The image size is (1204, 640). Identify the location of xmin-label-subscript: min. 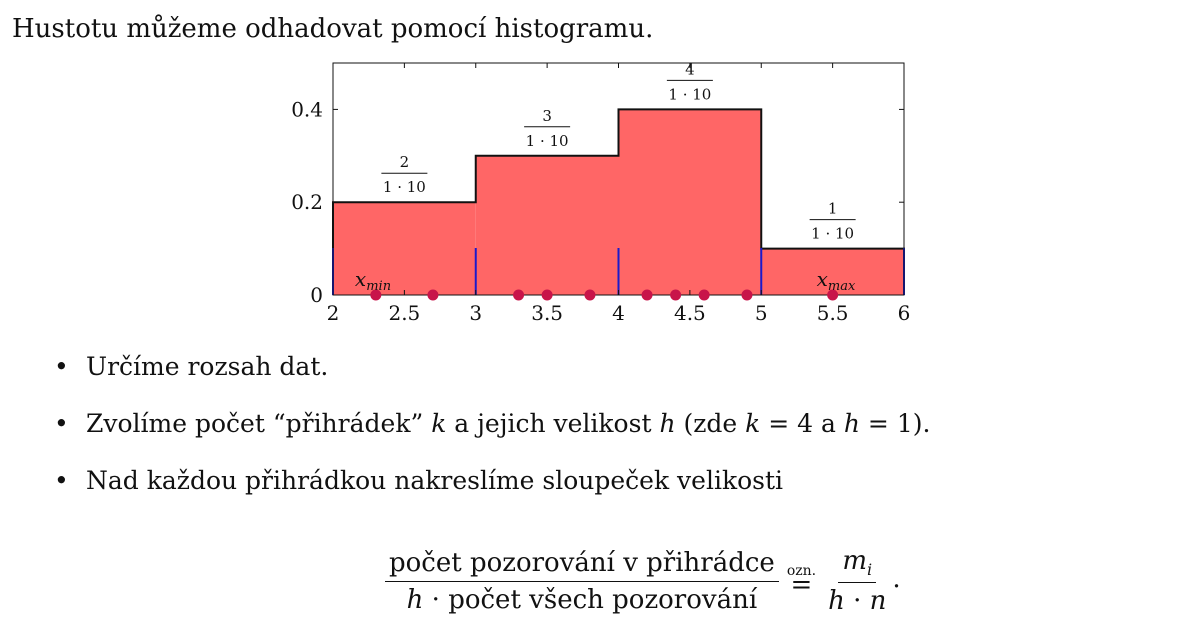
(378, 286).